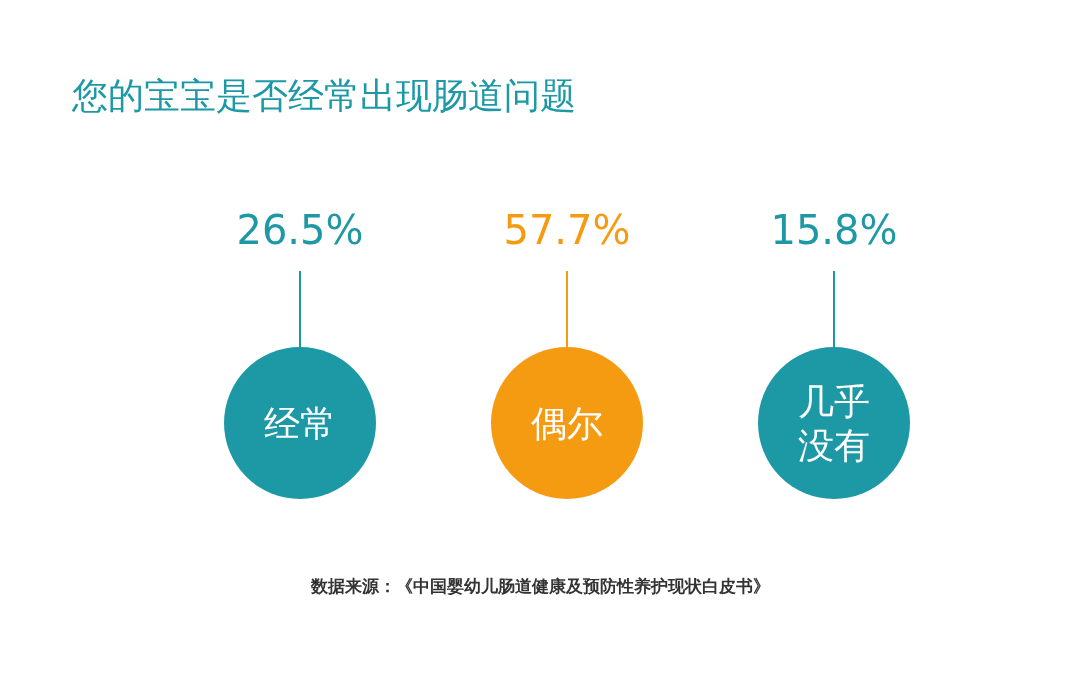 Image resolution: width=1080 pixels, height=677 pixels. I want to click on category-label: 偶尔, so click(567, 423).